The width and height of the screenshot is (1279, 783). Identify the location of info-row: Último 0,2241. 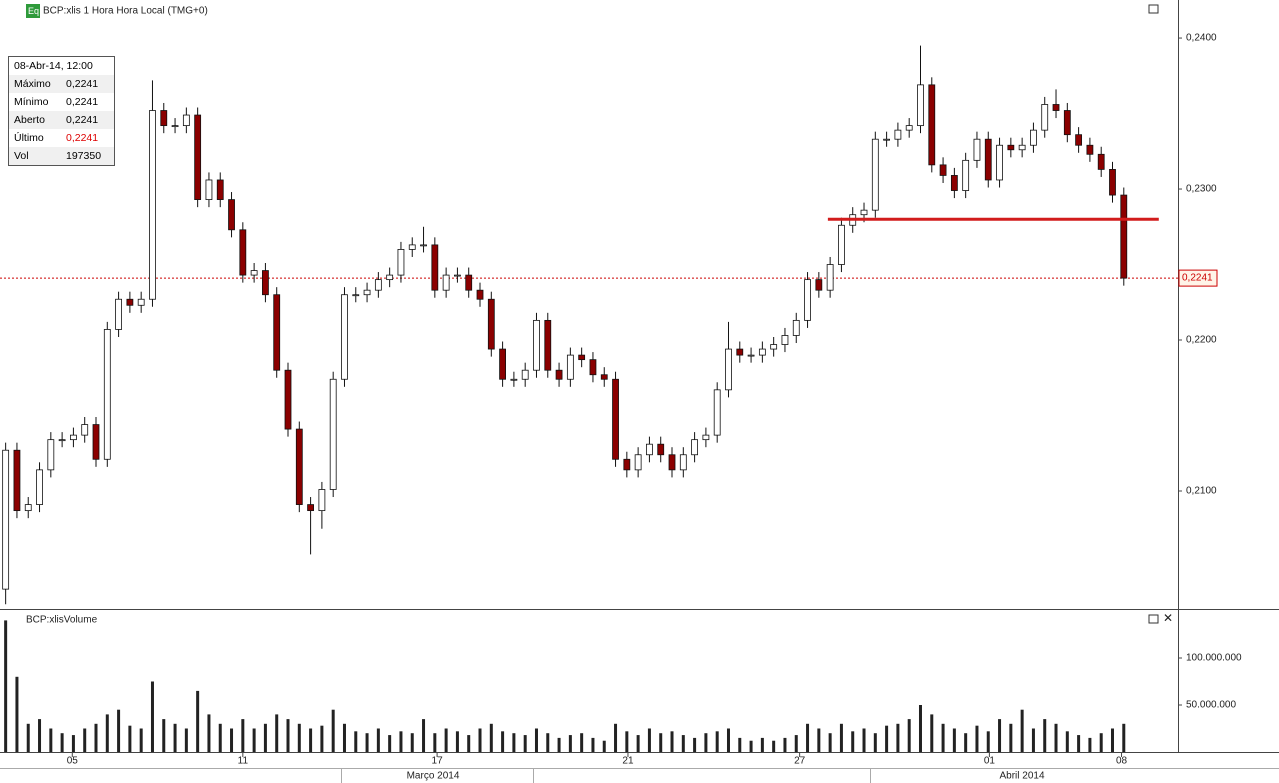
(61, 138).